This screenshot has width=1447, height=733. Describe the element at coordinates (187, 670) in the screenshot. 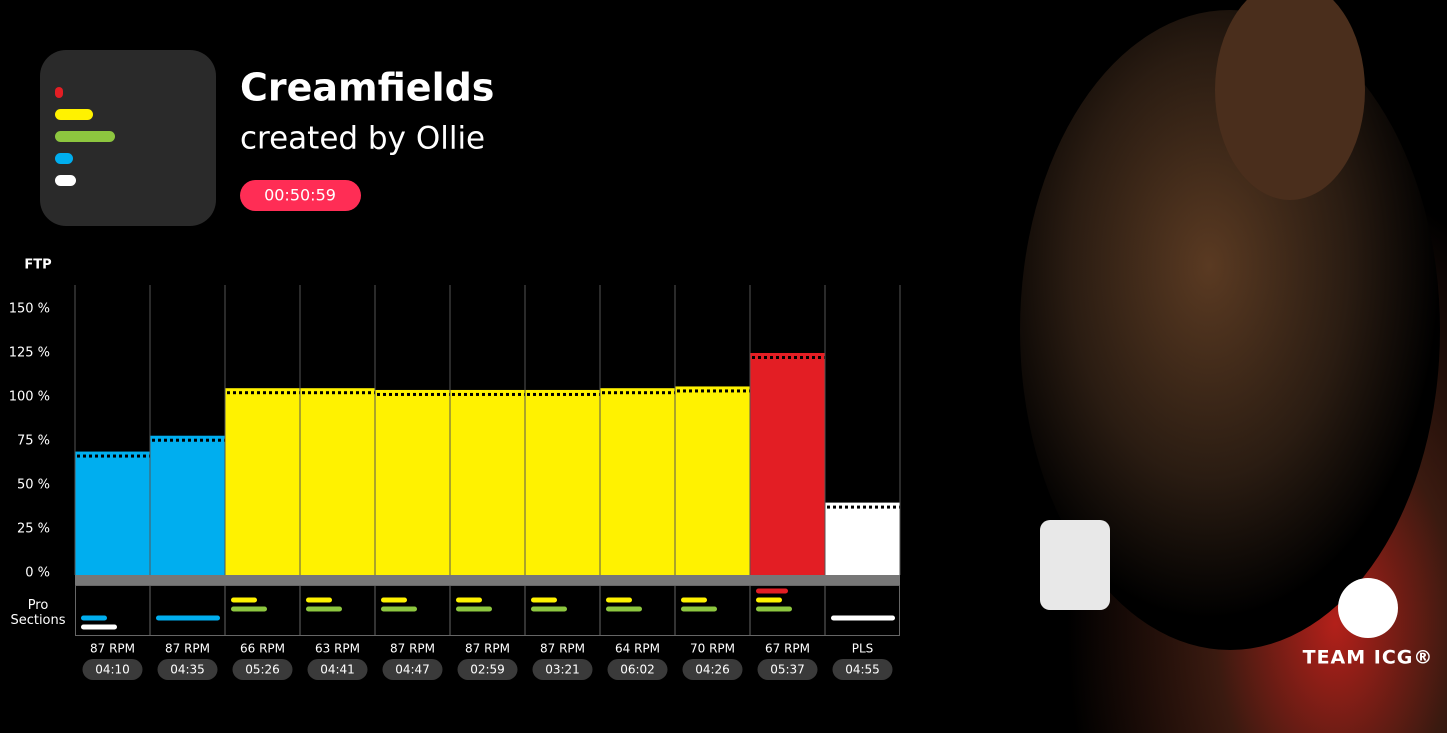

I see `segment-duration: 04:35` at that location.